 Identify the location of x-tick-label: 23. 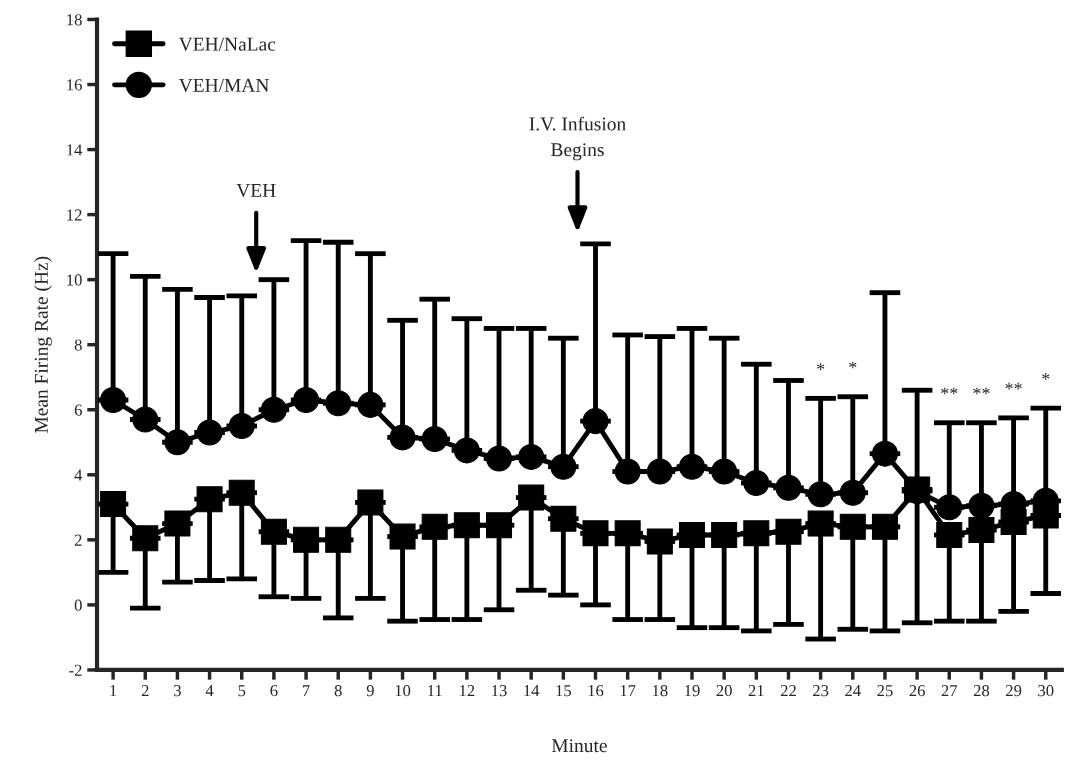
(821, 691).